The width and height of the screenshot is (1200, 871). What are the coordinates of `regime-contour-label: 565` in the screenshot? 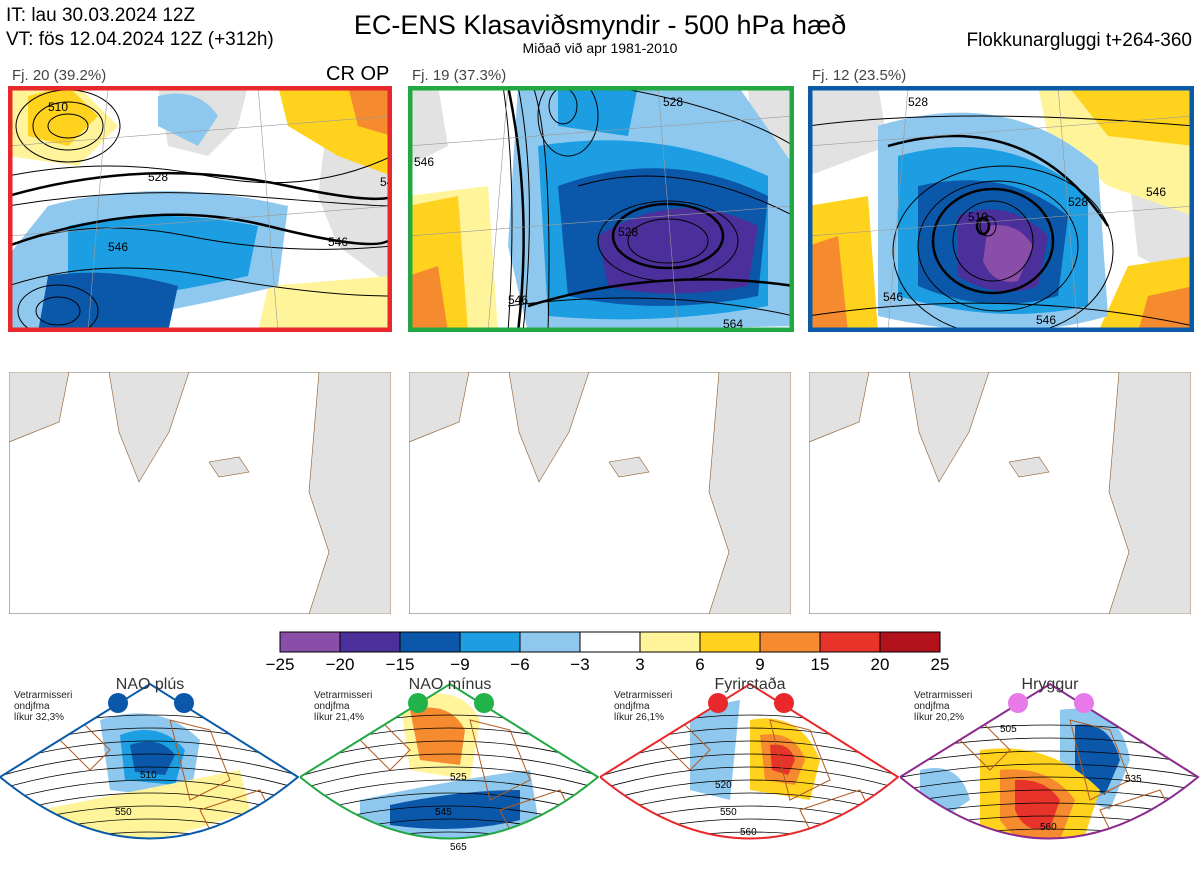 It's located at (458, 847).